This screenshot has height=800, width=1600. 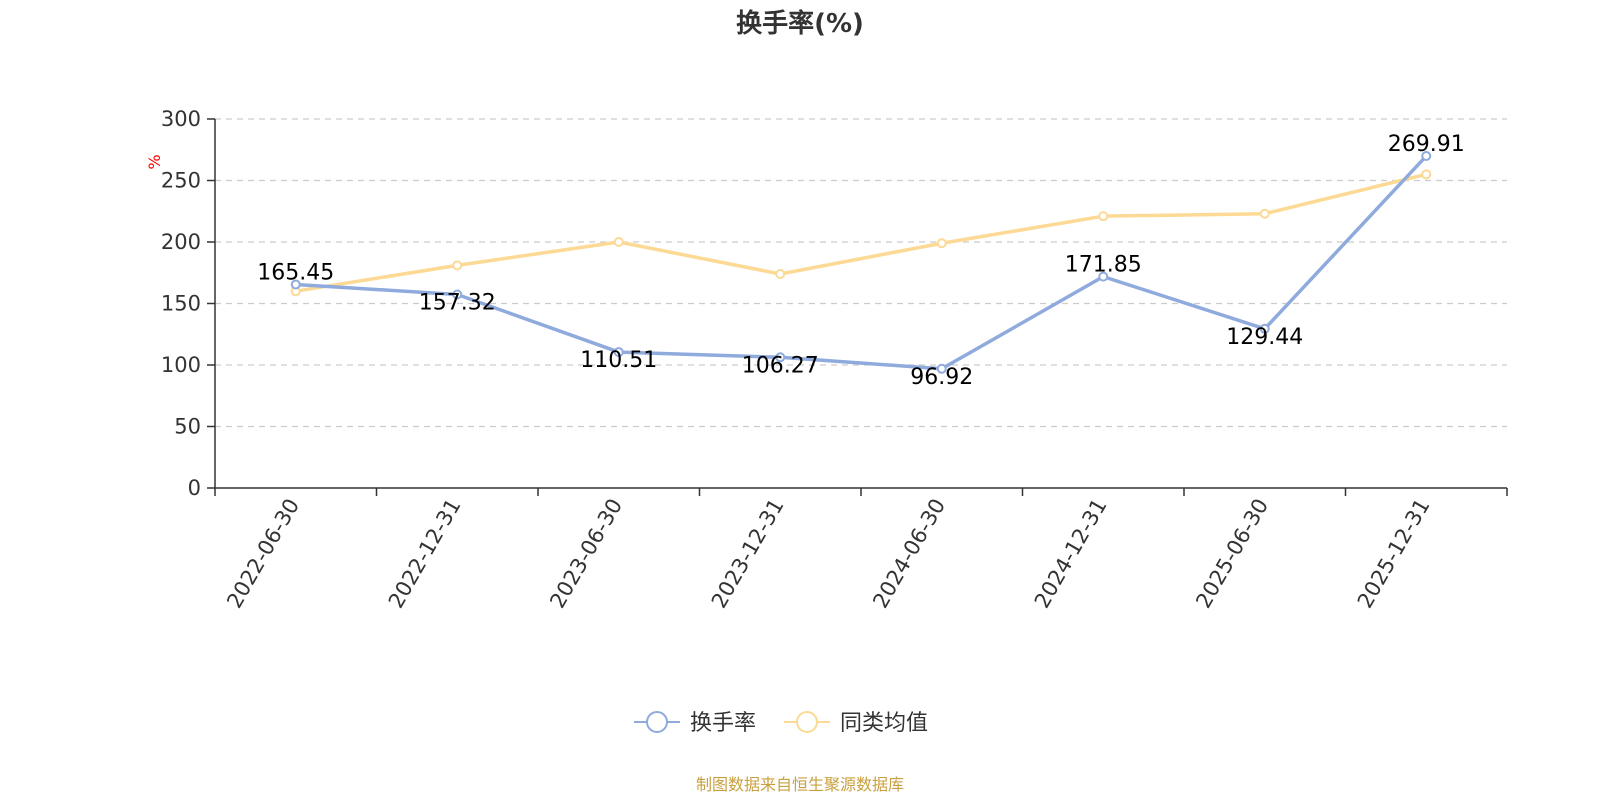 What do you see at coordinates (800, 23) in the screenshot?
I see `chart-title: 换手率(%)` at bounding box center [800, 23].